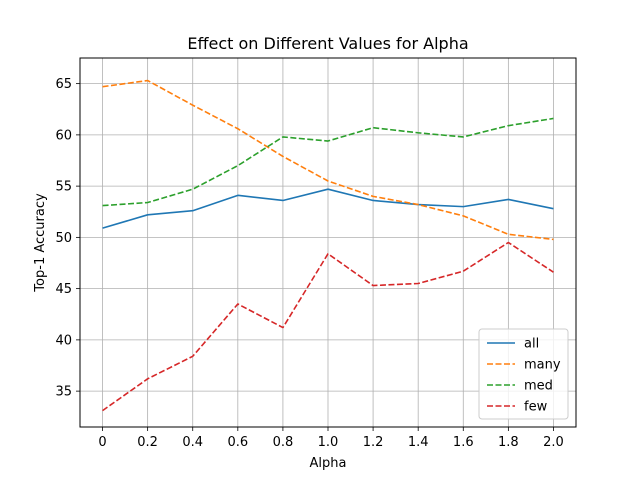 The width and height of the screenshot is (640, 480). What do you see at coordinates (63, 238) in the screenshot?
I see `y-tick-label: 50` at bounding box center [63, 238].